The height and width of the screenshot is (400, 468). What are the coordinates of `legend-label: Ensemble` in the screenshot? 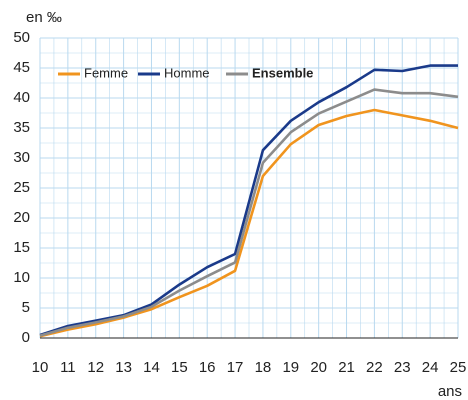 It's located at (282, 72).